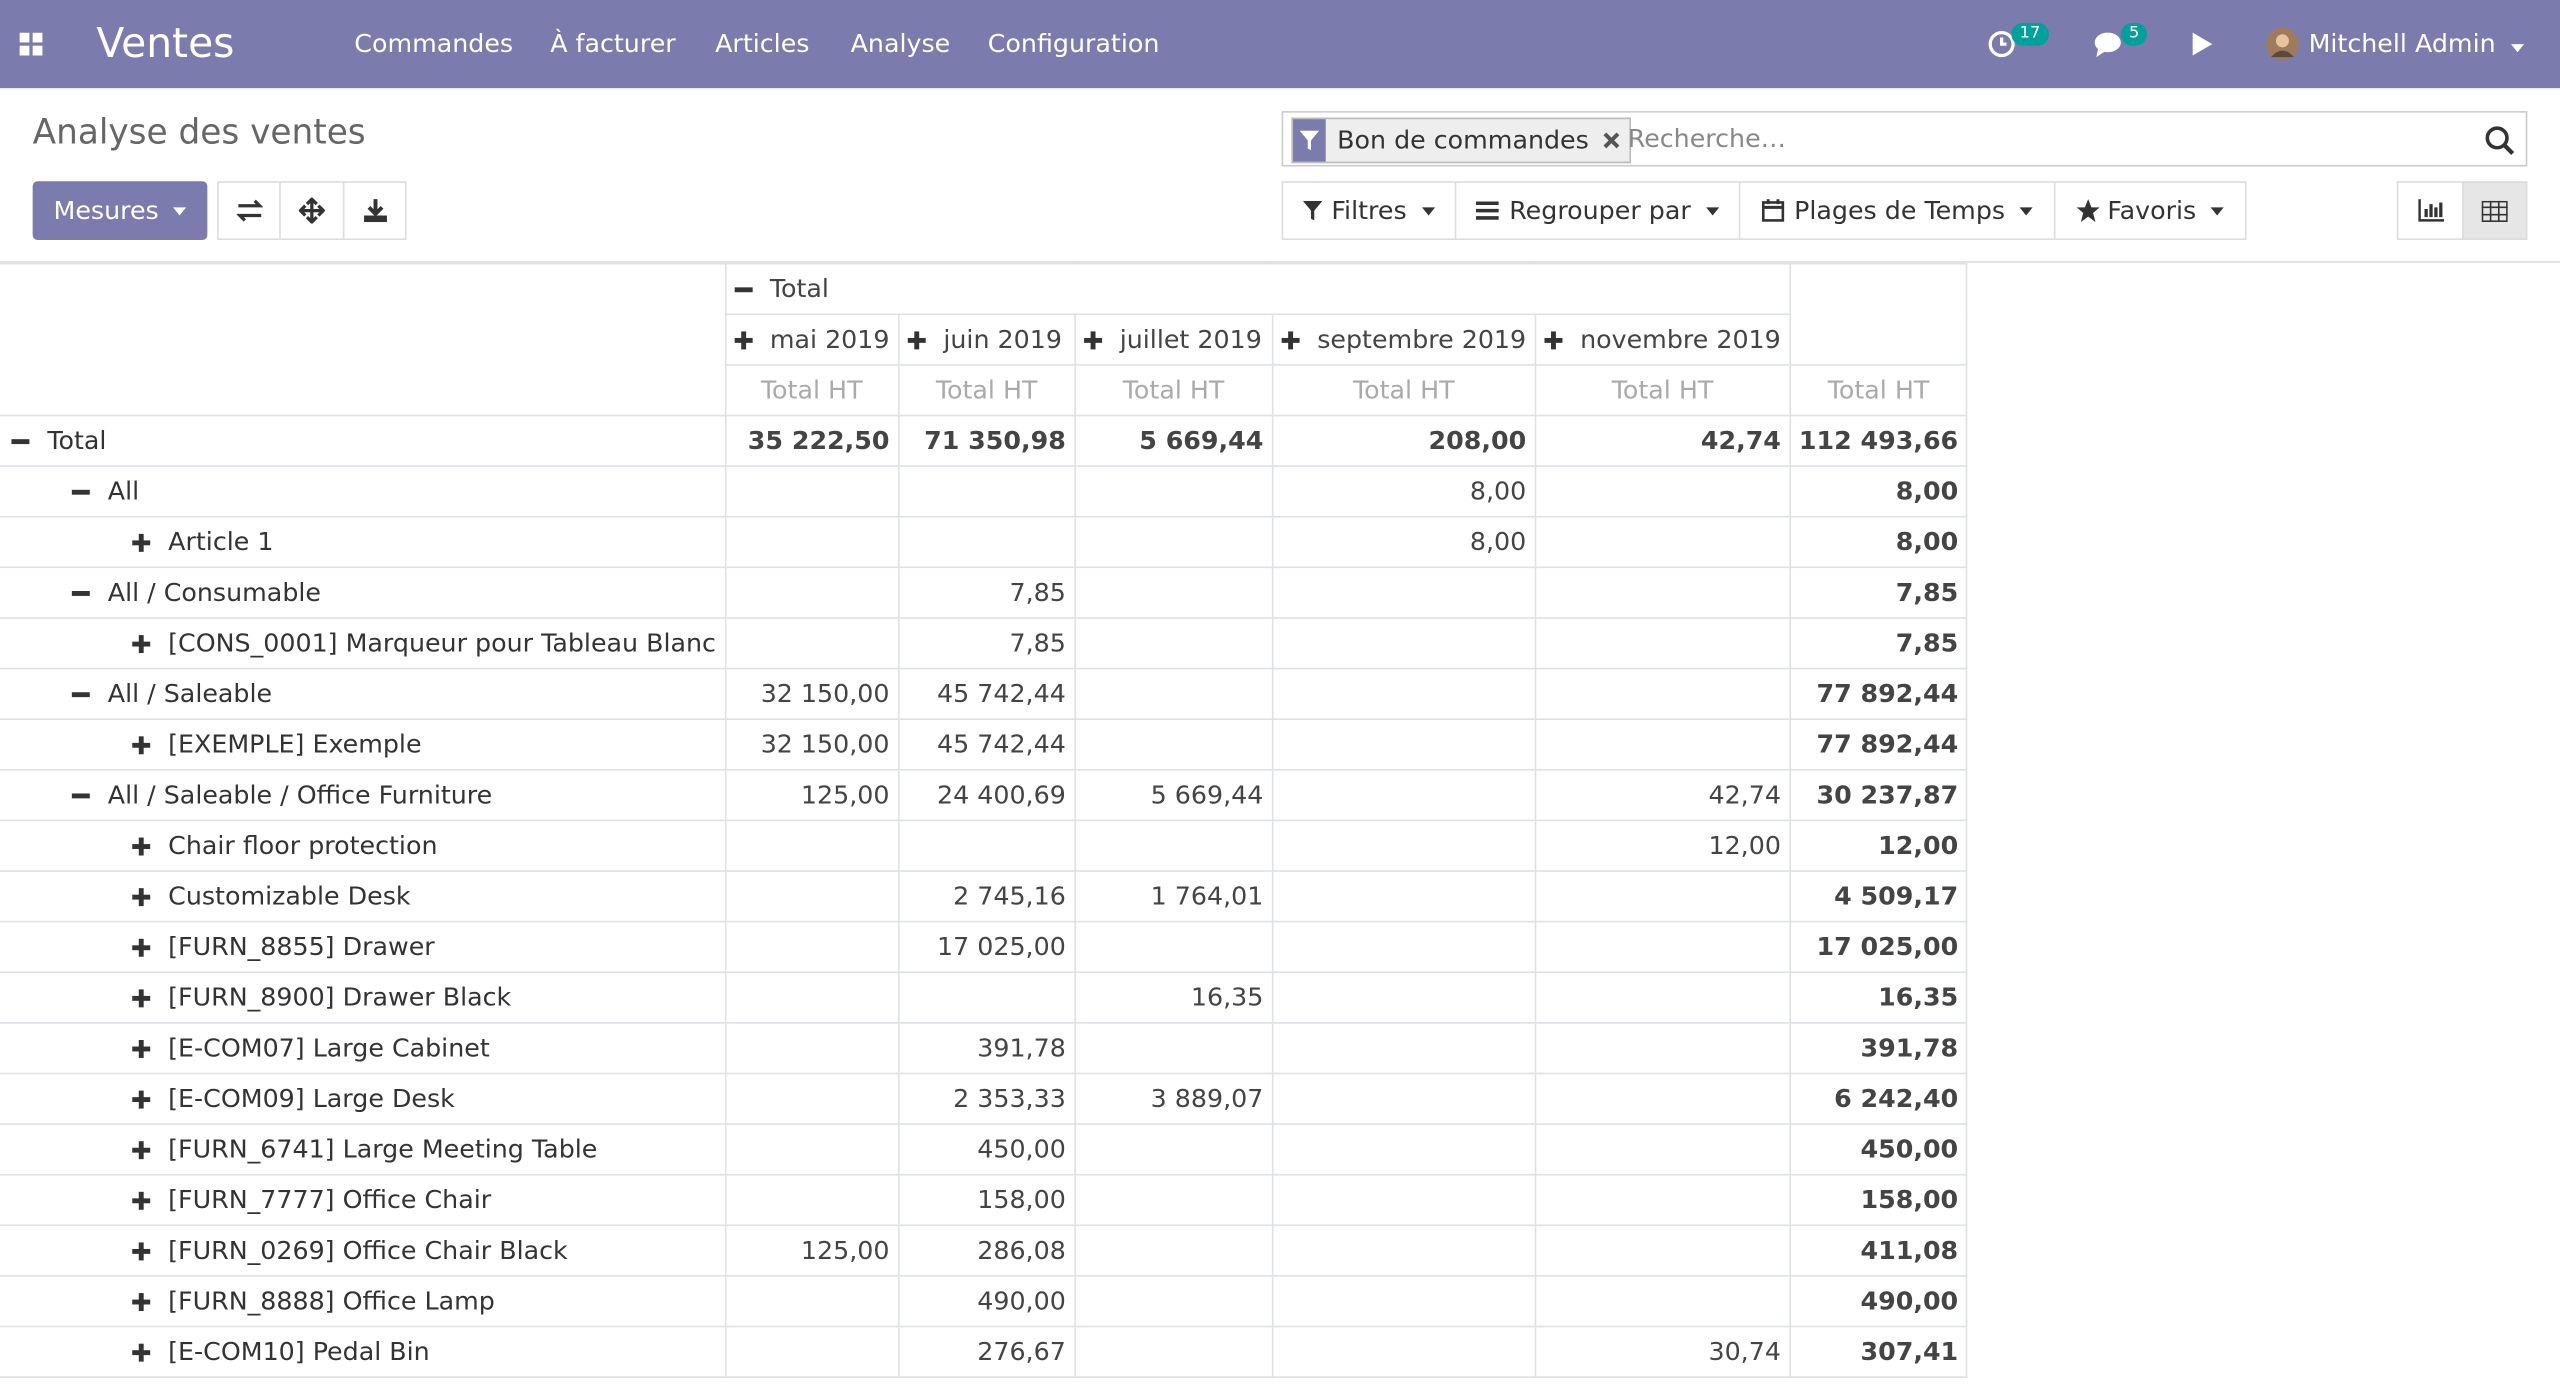 The width and height of the screenshot is (2560, 1394). Describe the element at coordinates (1404, 542) in the screenshot. I see `value-cell: 8,00` at that location.